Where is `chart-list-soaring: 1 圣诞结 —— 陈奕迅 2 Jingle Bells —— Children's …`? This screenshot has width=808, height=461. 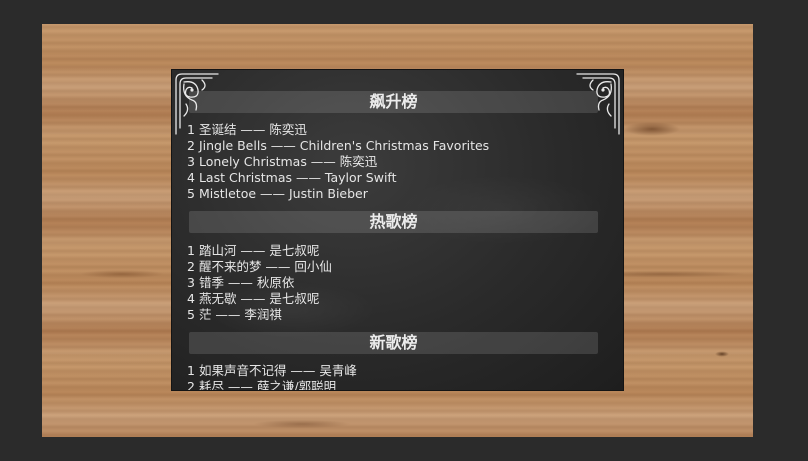
chart-list-soaring: 1 圣诞结 —— 陈奕迅 2 Jingle Bells —— Children's … is located at coordinates (397, 162).